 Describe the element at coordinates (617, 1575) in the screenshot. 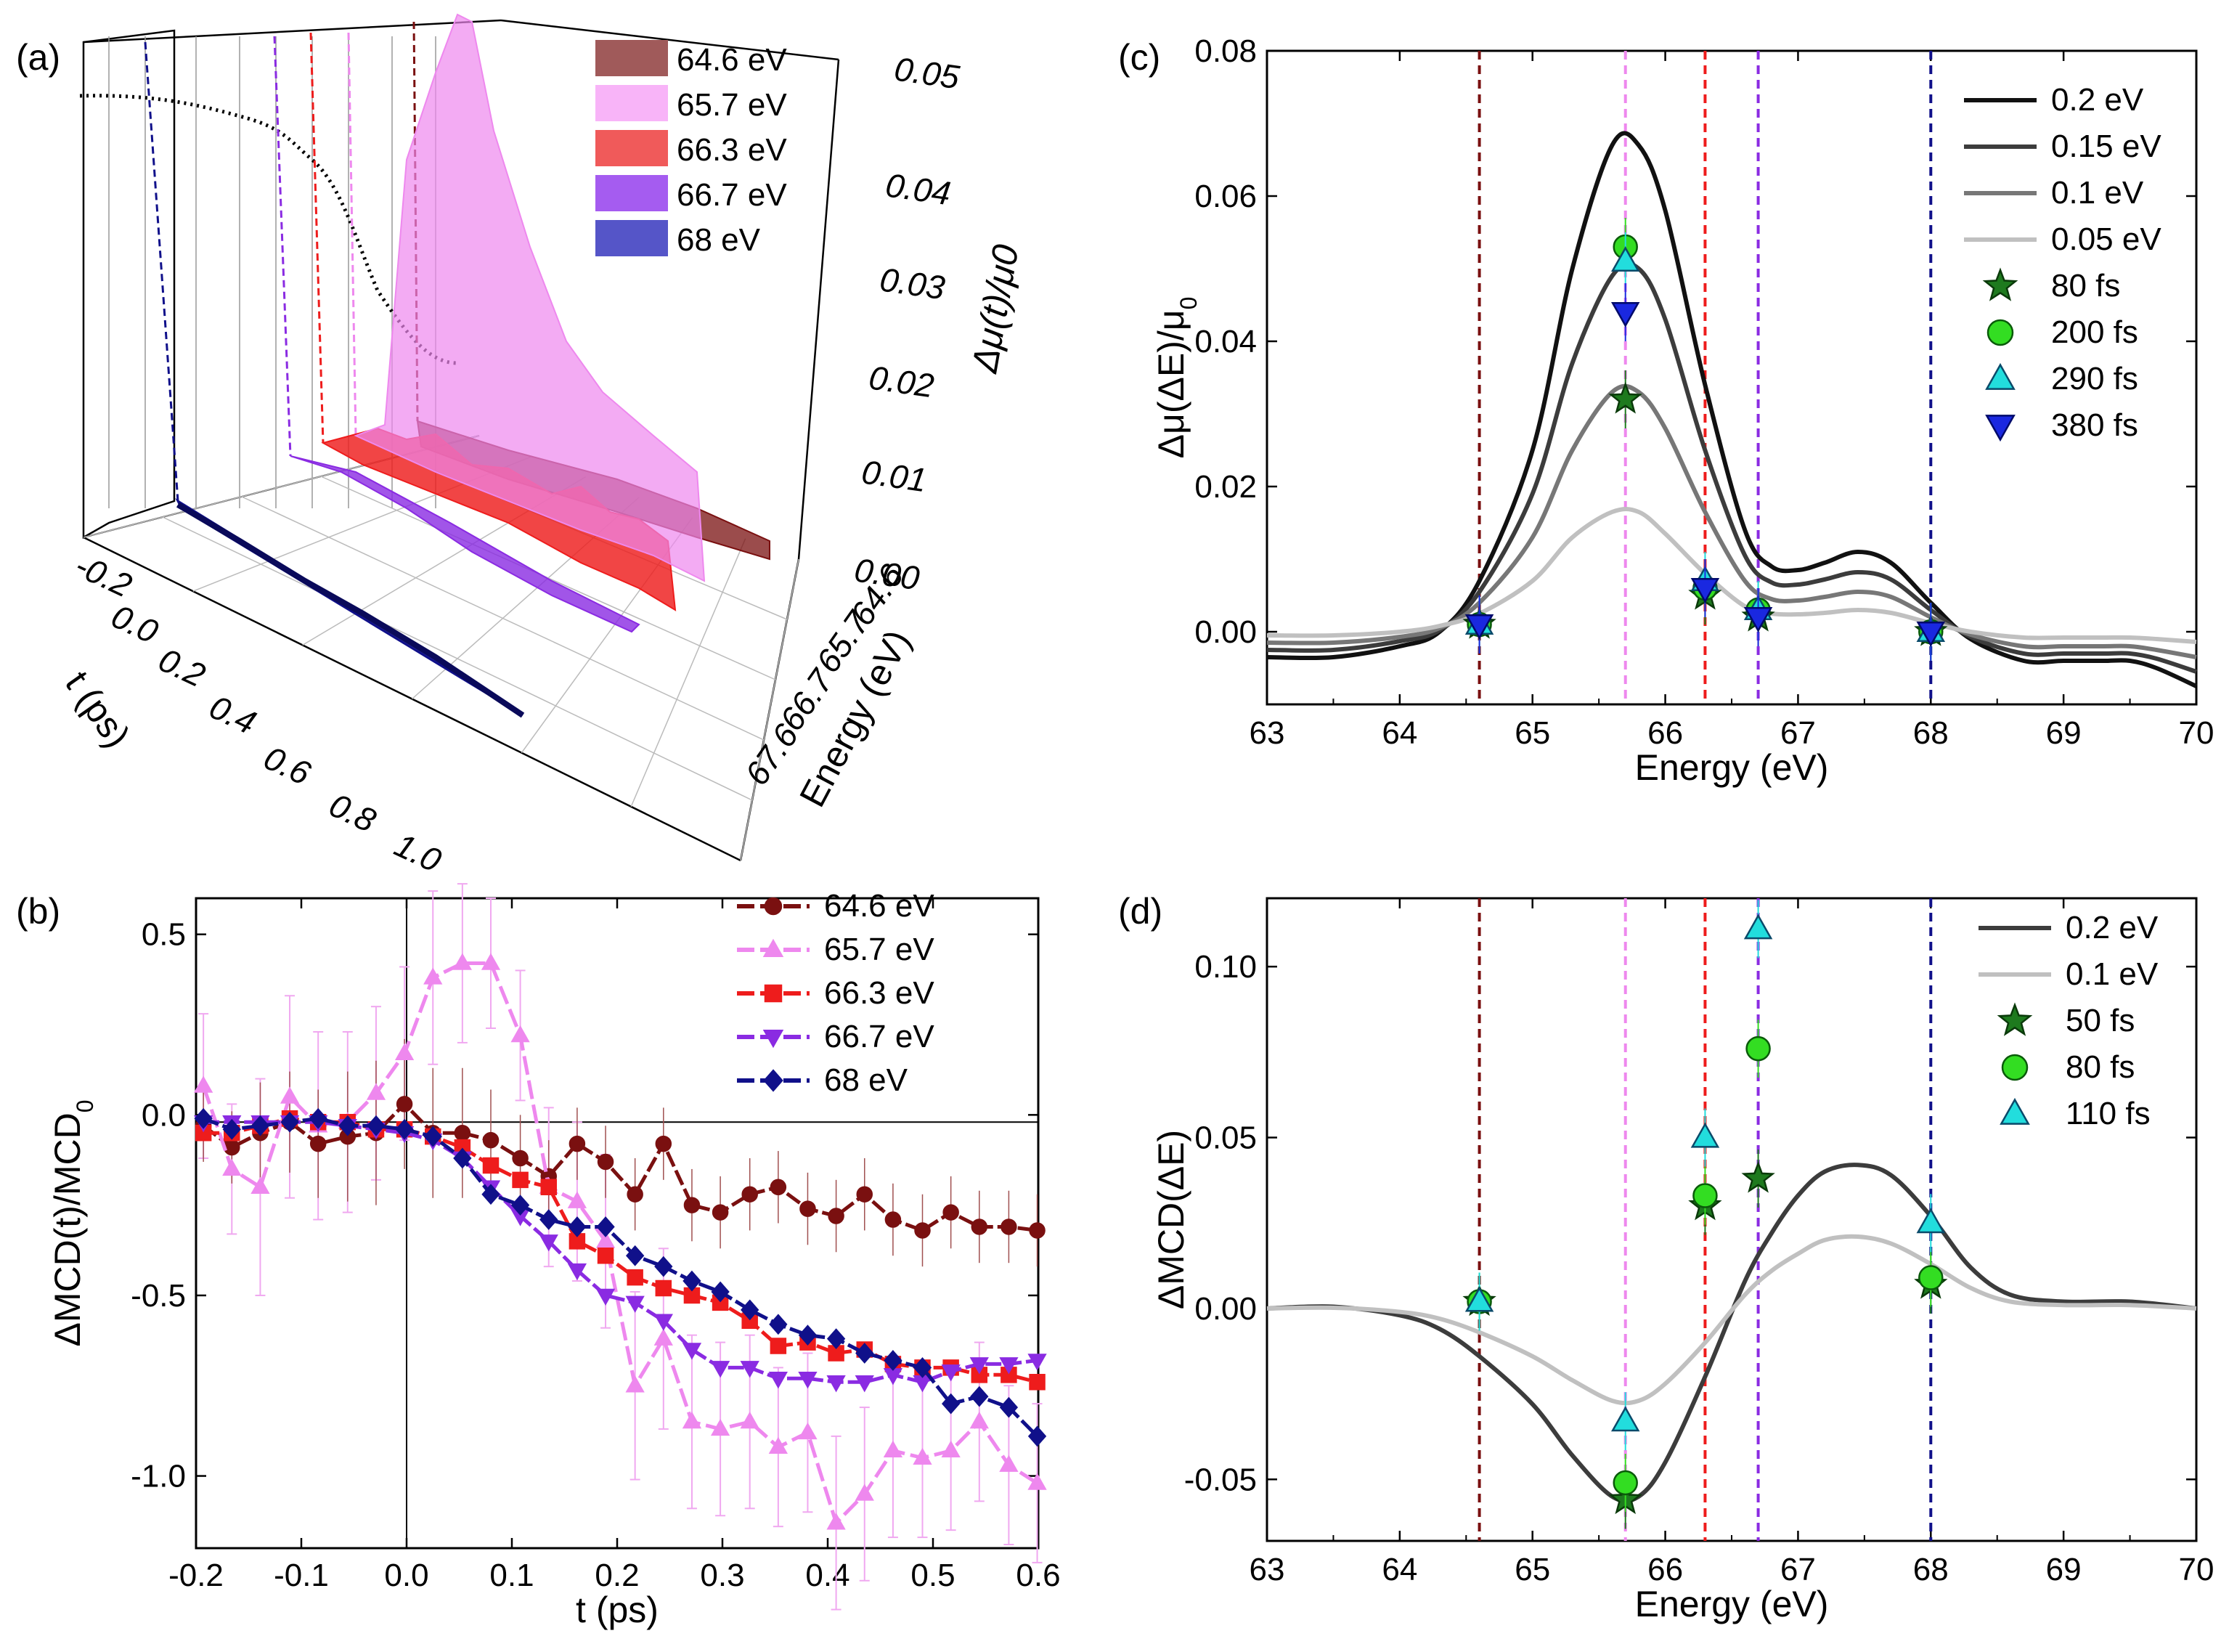

I see `panel-b-xtick-label: 0.2` at that location.